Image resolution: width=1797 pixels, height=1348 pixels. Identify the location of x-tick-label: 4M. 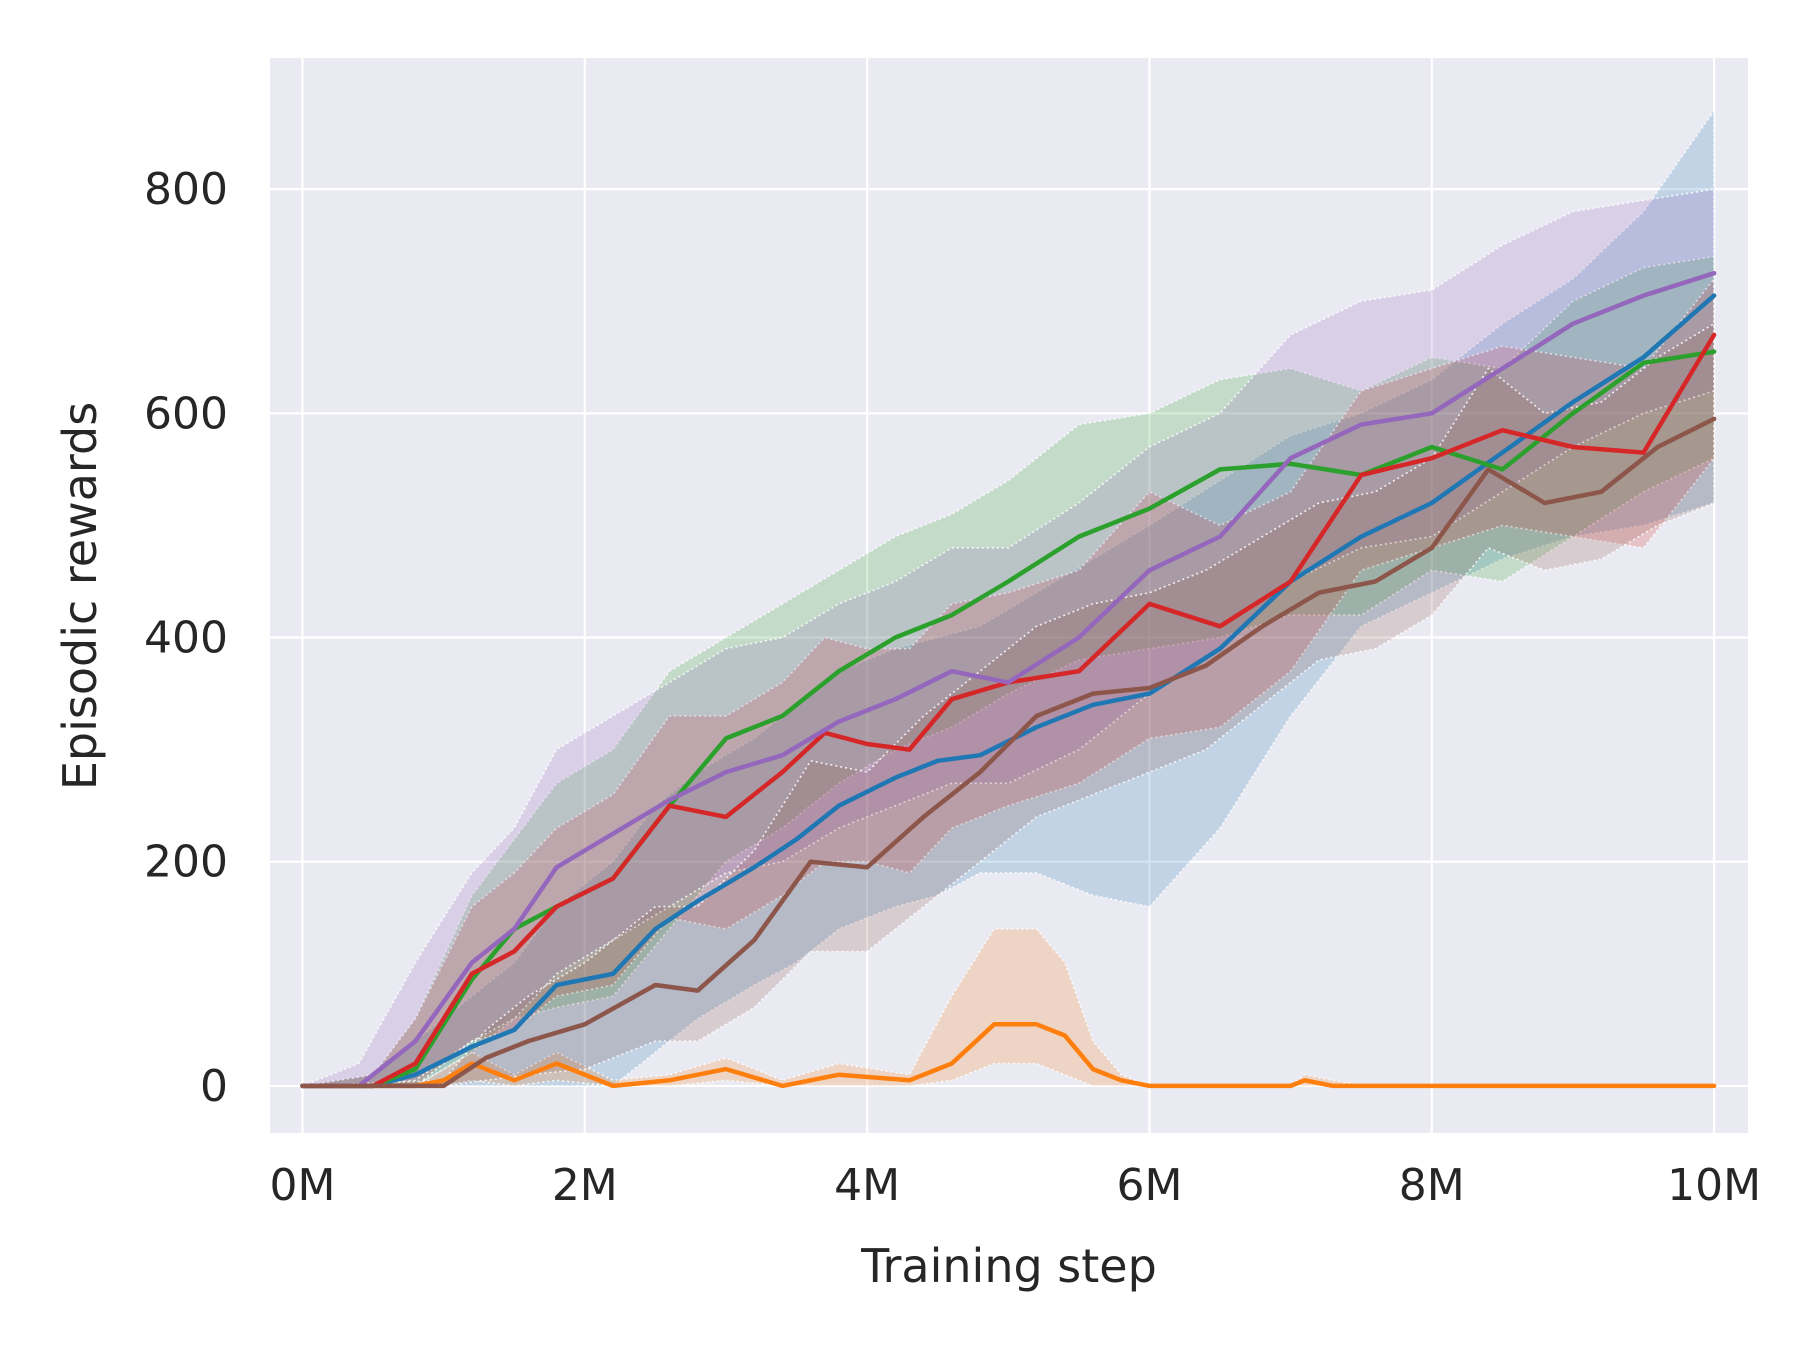
(867, 1185).